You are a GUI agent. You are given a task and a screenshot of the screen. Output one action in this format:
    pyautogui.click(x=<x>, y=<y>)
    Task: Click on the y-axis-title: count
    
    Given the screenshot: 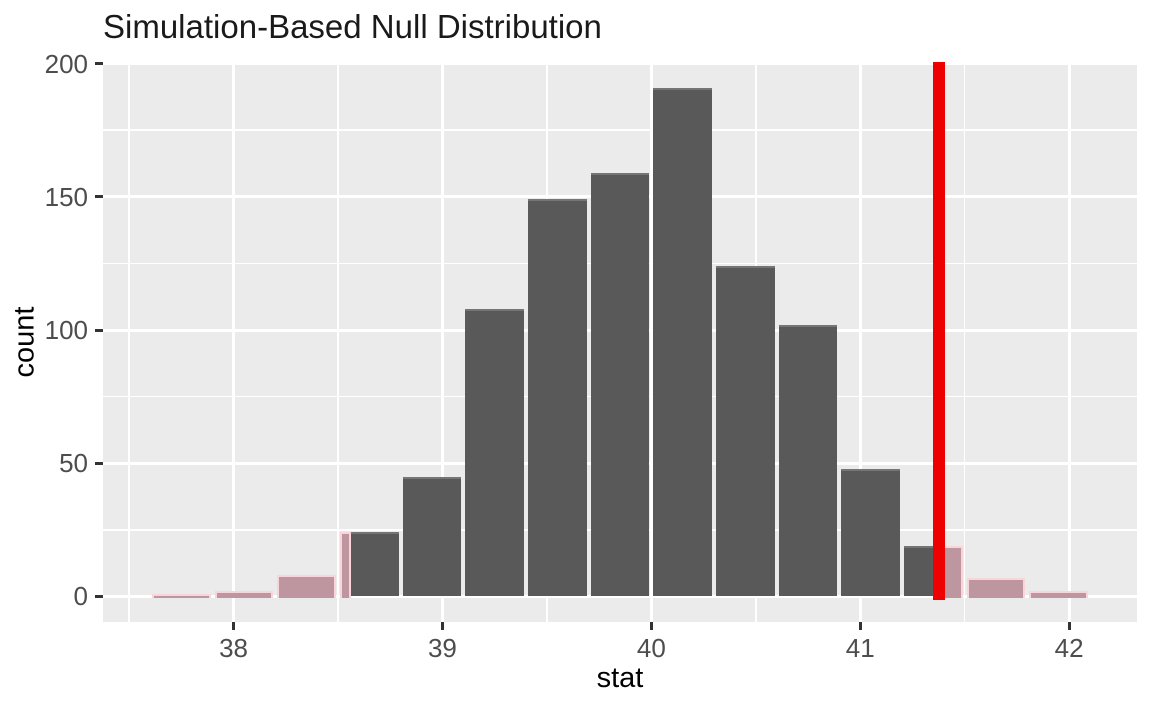 What is the action you would take?
    pyautogui.click(x=24, y=342)
    